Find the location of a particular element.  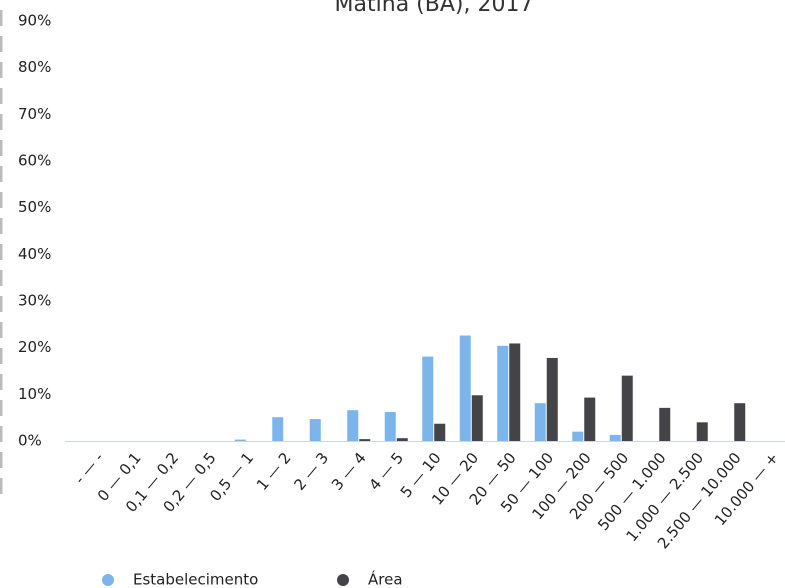

y-tick-label: 80% is located at coordinates (34, 67).